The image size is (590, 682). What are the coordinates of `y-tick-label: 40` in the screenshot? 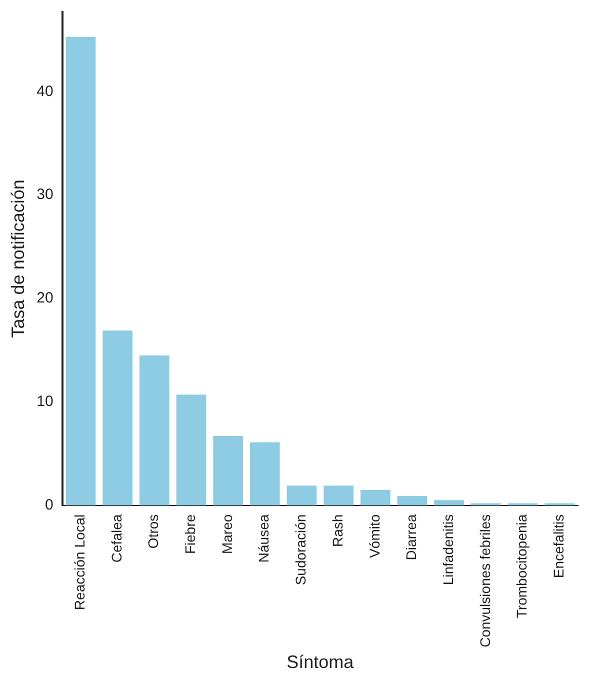 It's located at (45, 91).